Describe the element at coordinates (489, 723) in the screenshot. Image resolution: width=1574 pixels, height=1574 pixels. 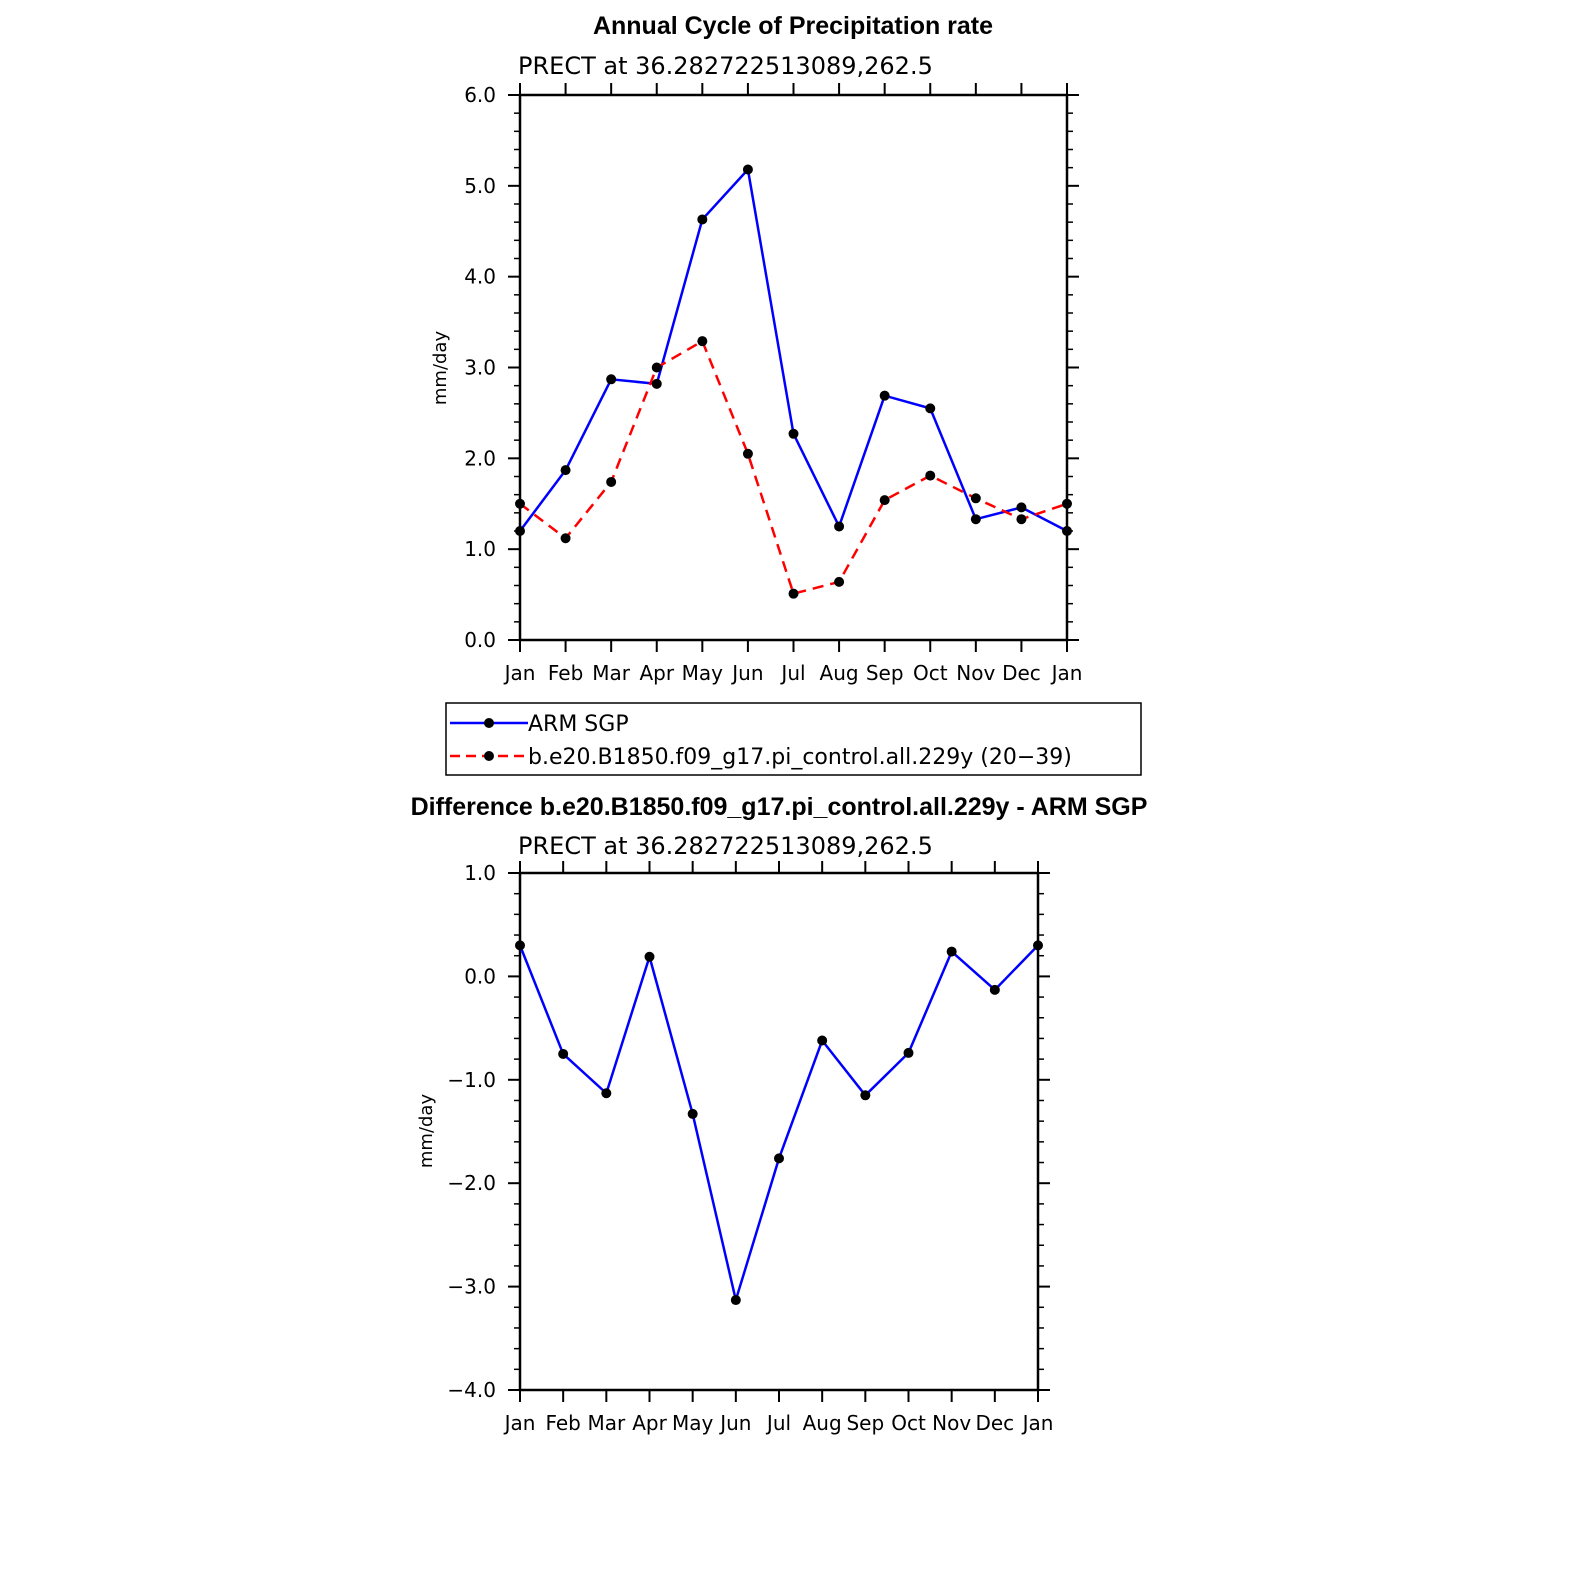
I see `legend-marker-arm-sgp` at that location.